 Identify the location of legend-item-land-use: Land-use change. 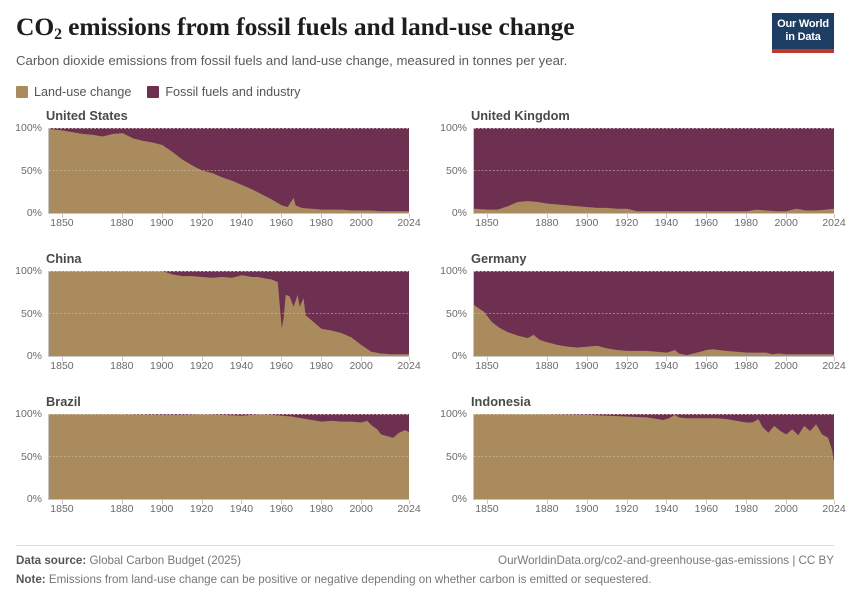
(73, 92).